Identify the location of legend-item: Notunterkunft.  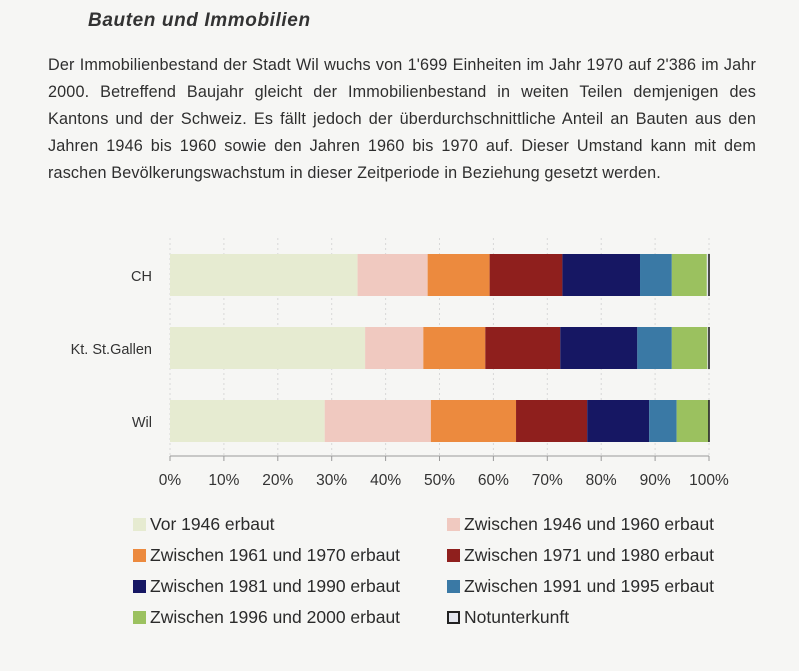
(508, 617).